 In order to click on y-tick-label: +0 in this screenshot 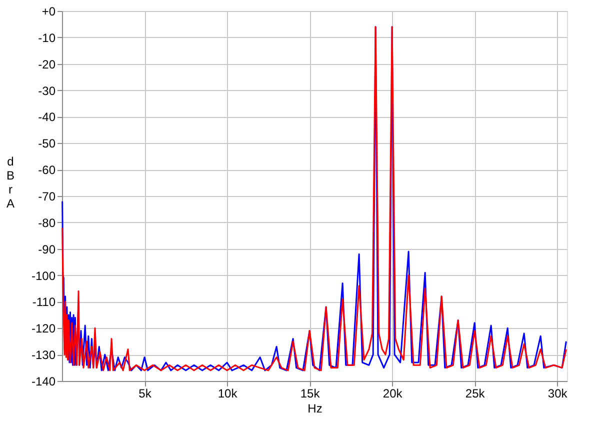, I will do `click(49, 11)`.